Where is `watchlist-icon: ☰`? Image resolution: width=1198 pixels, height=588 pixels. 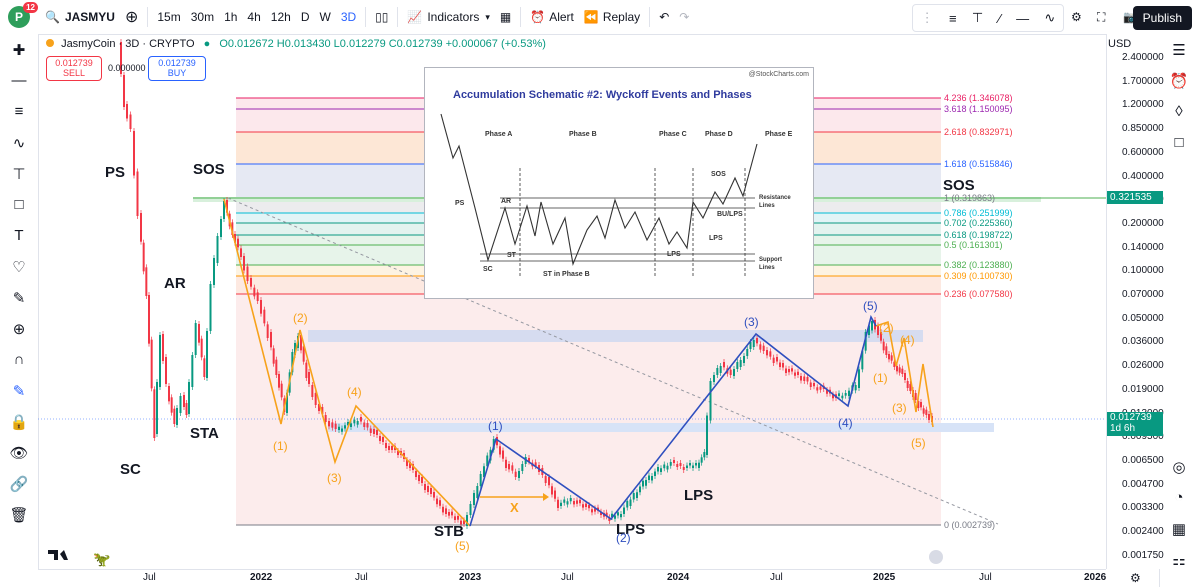 watchlist-icon: ☰ is located at coordinates (1179, 50).